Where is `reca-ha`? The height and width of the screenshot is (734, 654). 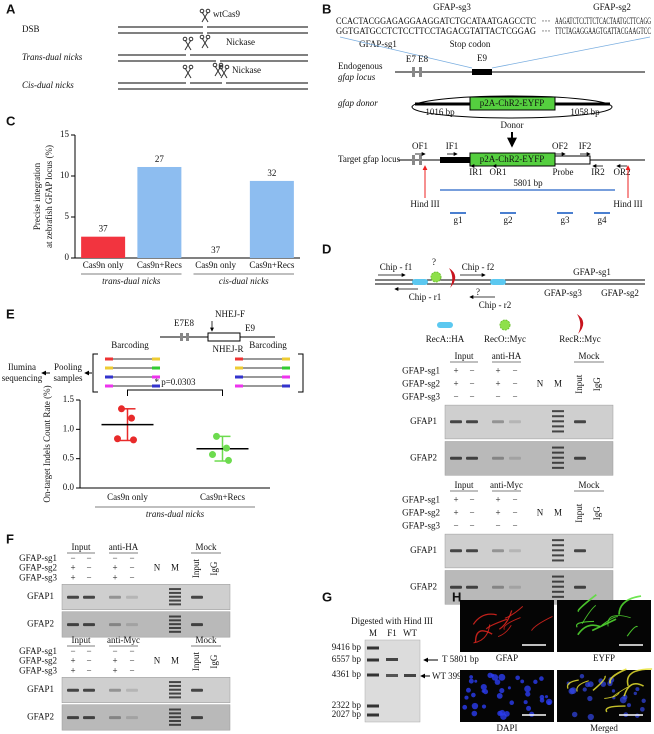
reca-ha is located at coordinates (445, 325).